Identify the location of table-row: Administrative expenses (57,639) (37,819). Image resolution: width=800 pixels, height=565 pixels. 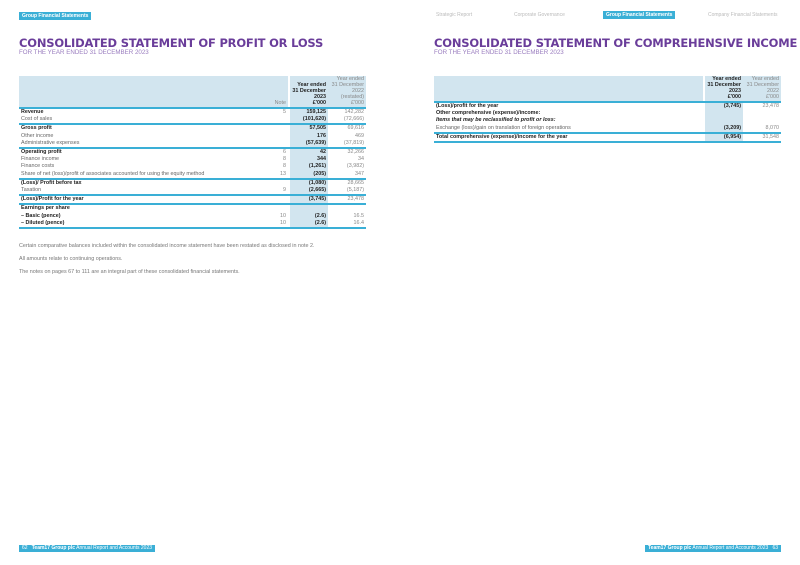
(192, 144).